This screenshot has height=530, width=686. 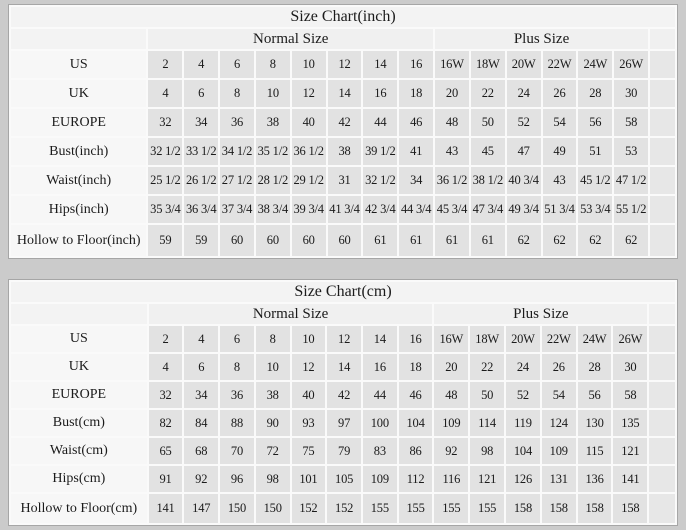 I want to click on size-value: 83, so click(x=379, y=451).